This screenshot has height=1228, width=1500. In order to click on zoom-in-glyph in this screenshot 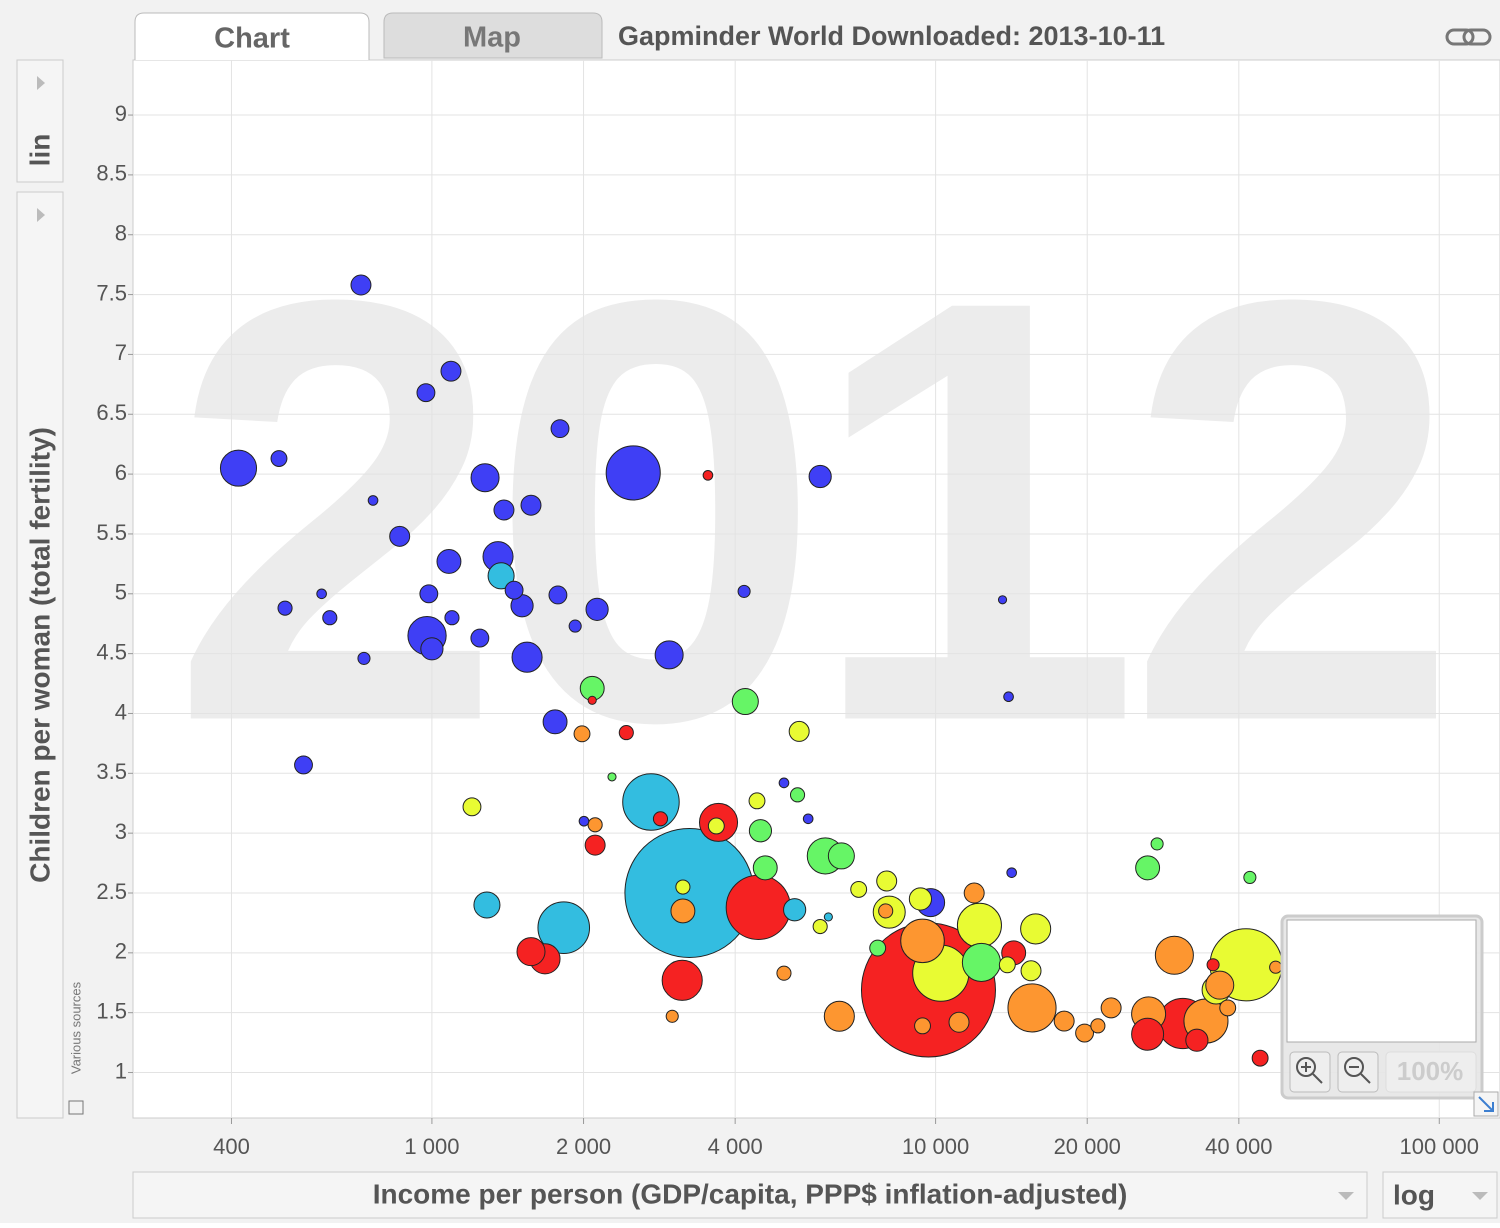, I will do `click(1312, 1073)`.